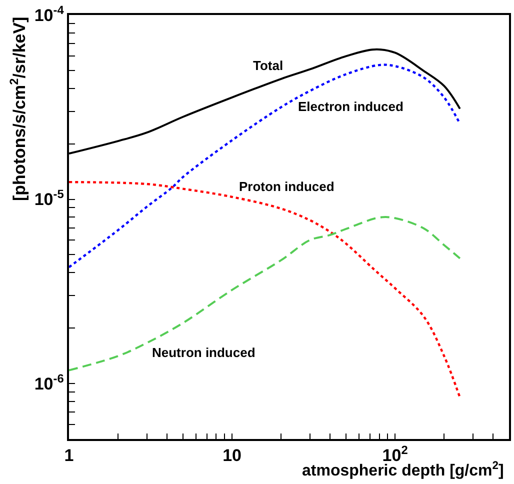 Image resolution: width=514 pixels, height=484 pixels. Describe the element at coordinates (403, 470) in the screenshot. I see `x-axis-title: atmospheric depth [g/cm$^{2}$]` at that location.